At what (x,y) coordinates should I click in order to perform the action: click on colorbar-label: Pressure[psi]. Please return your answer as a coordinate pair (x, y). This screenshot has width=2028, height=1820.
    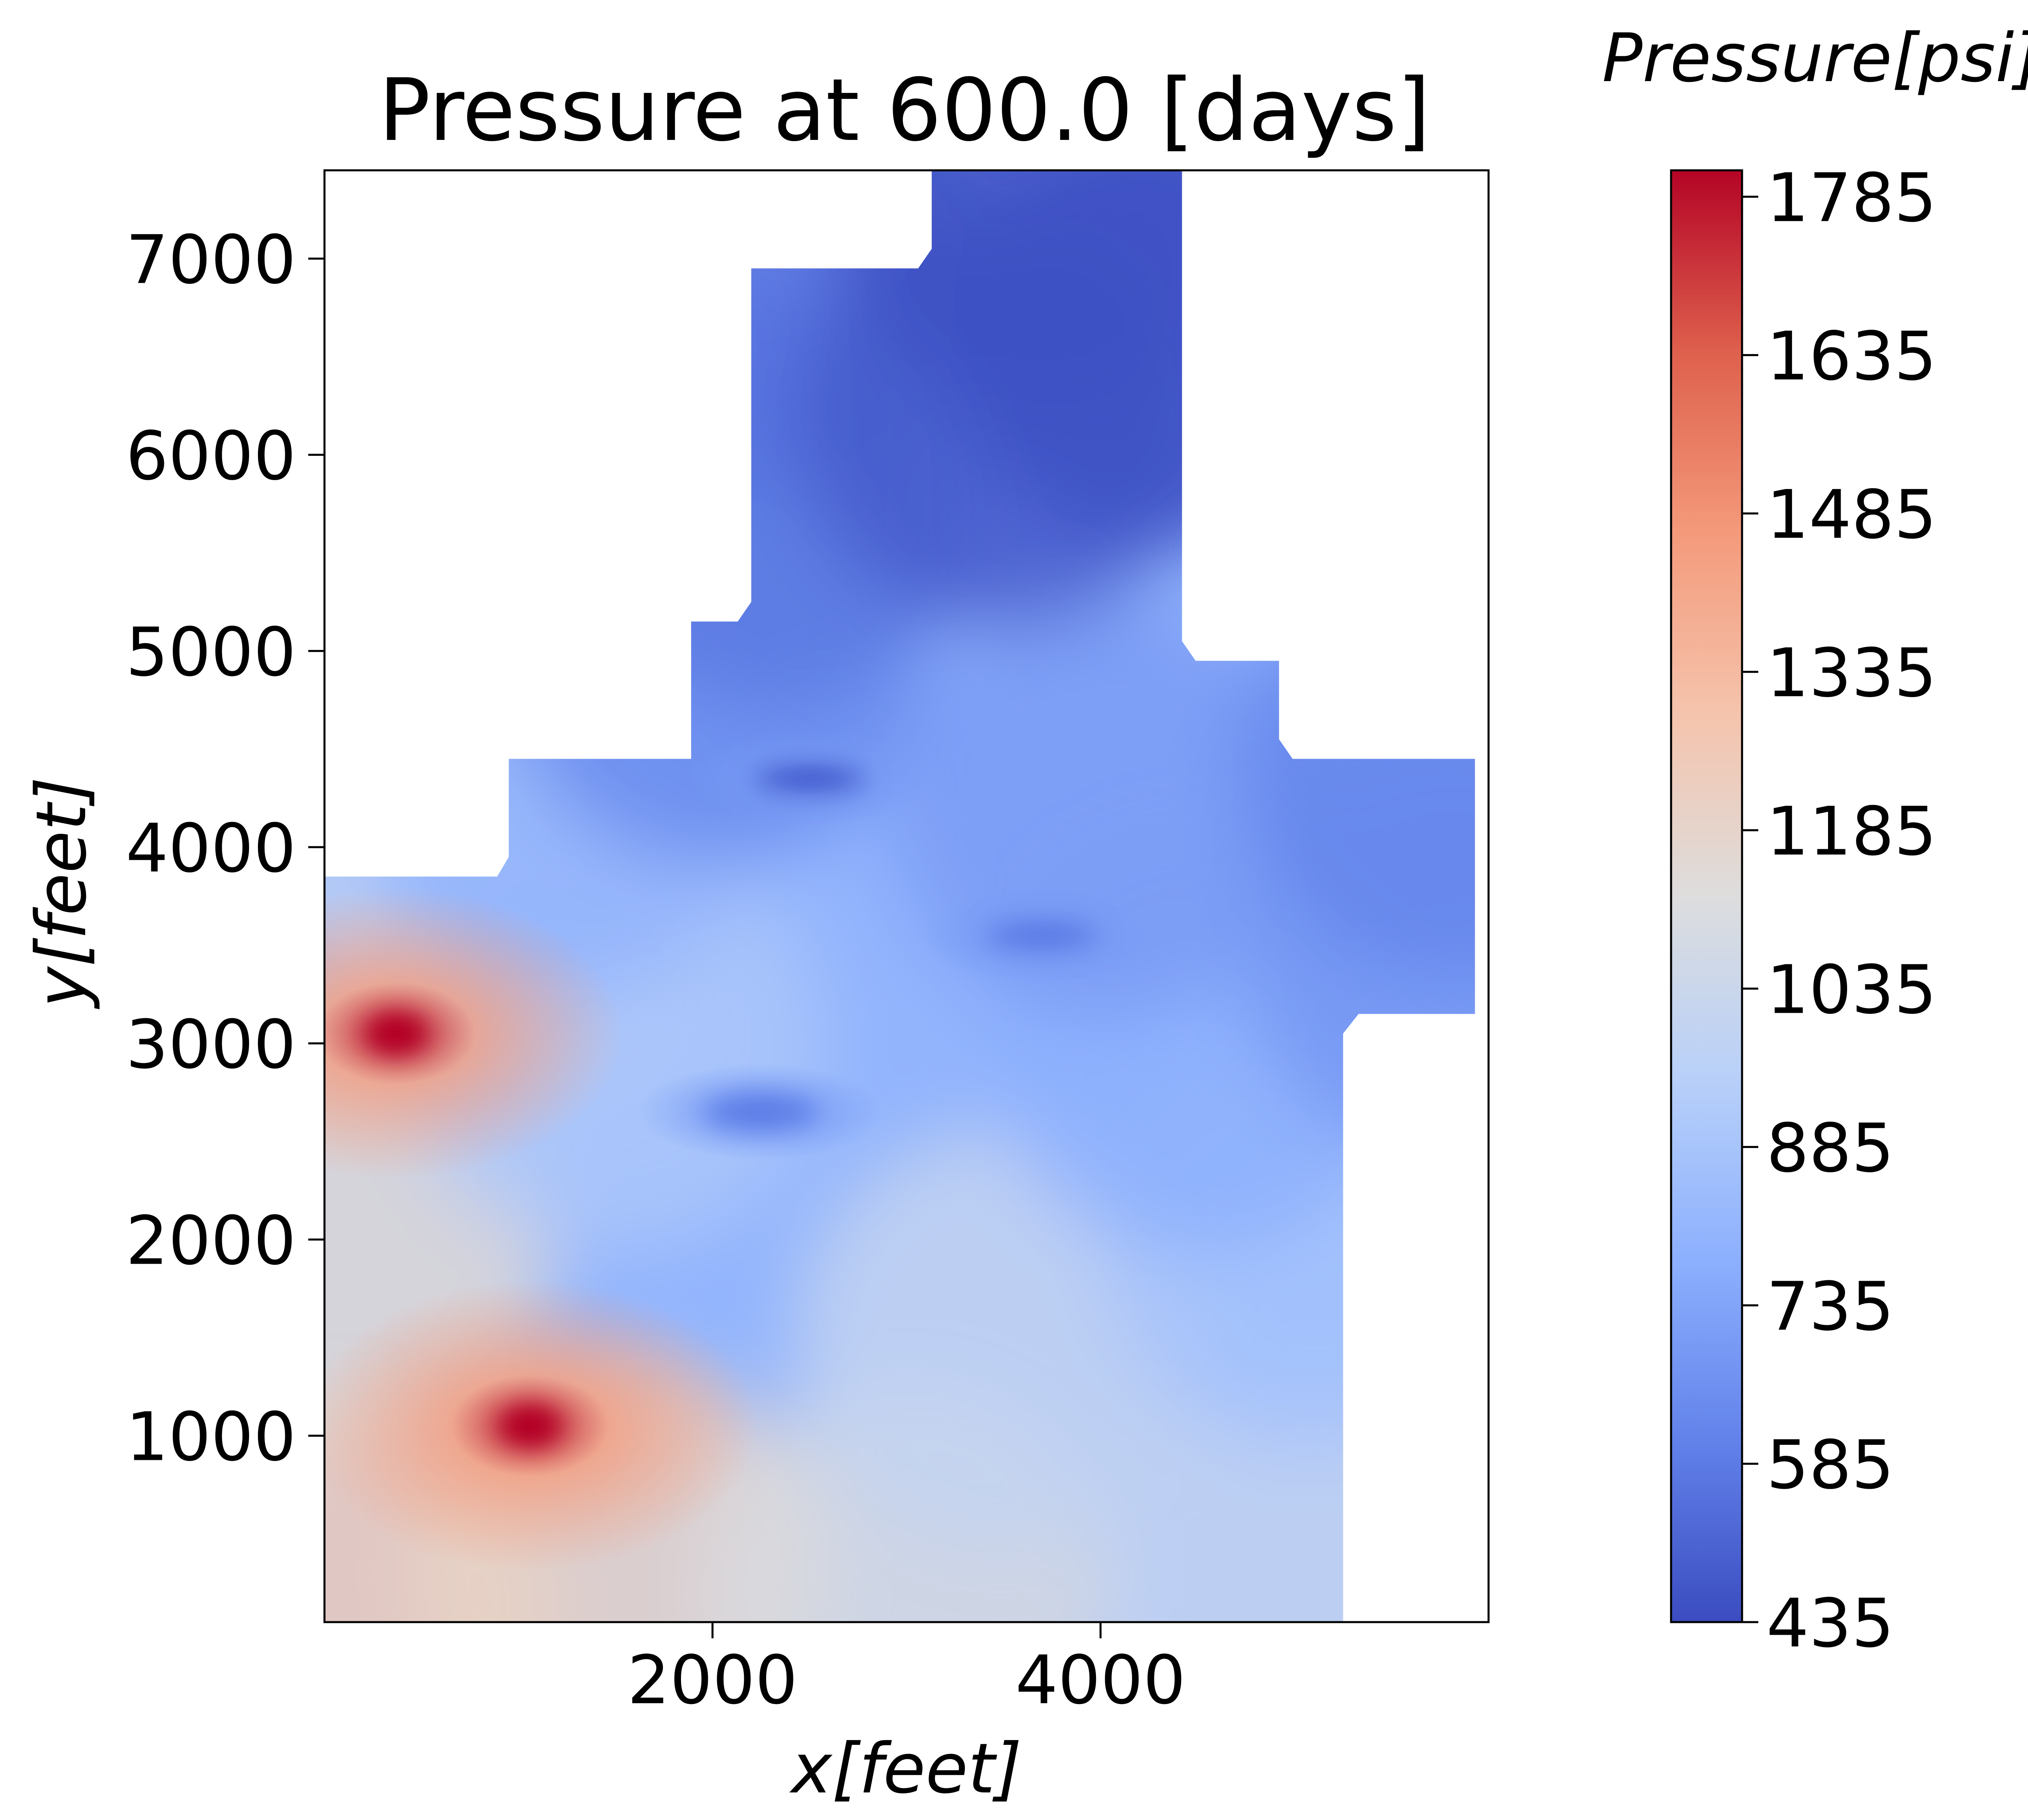
    Looking at the image, I should click on (1815, 58).